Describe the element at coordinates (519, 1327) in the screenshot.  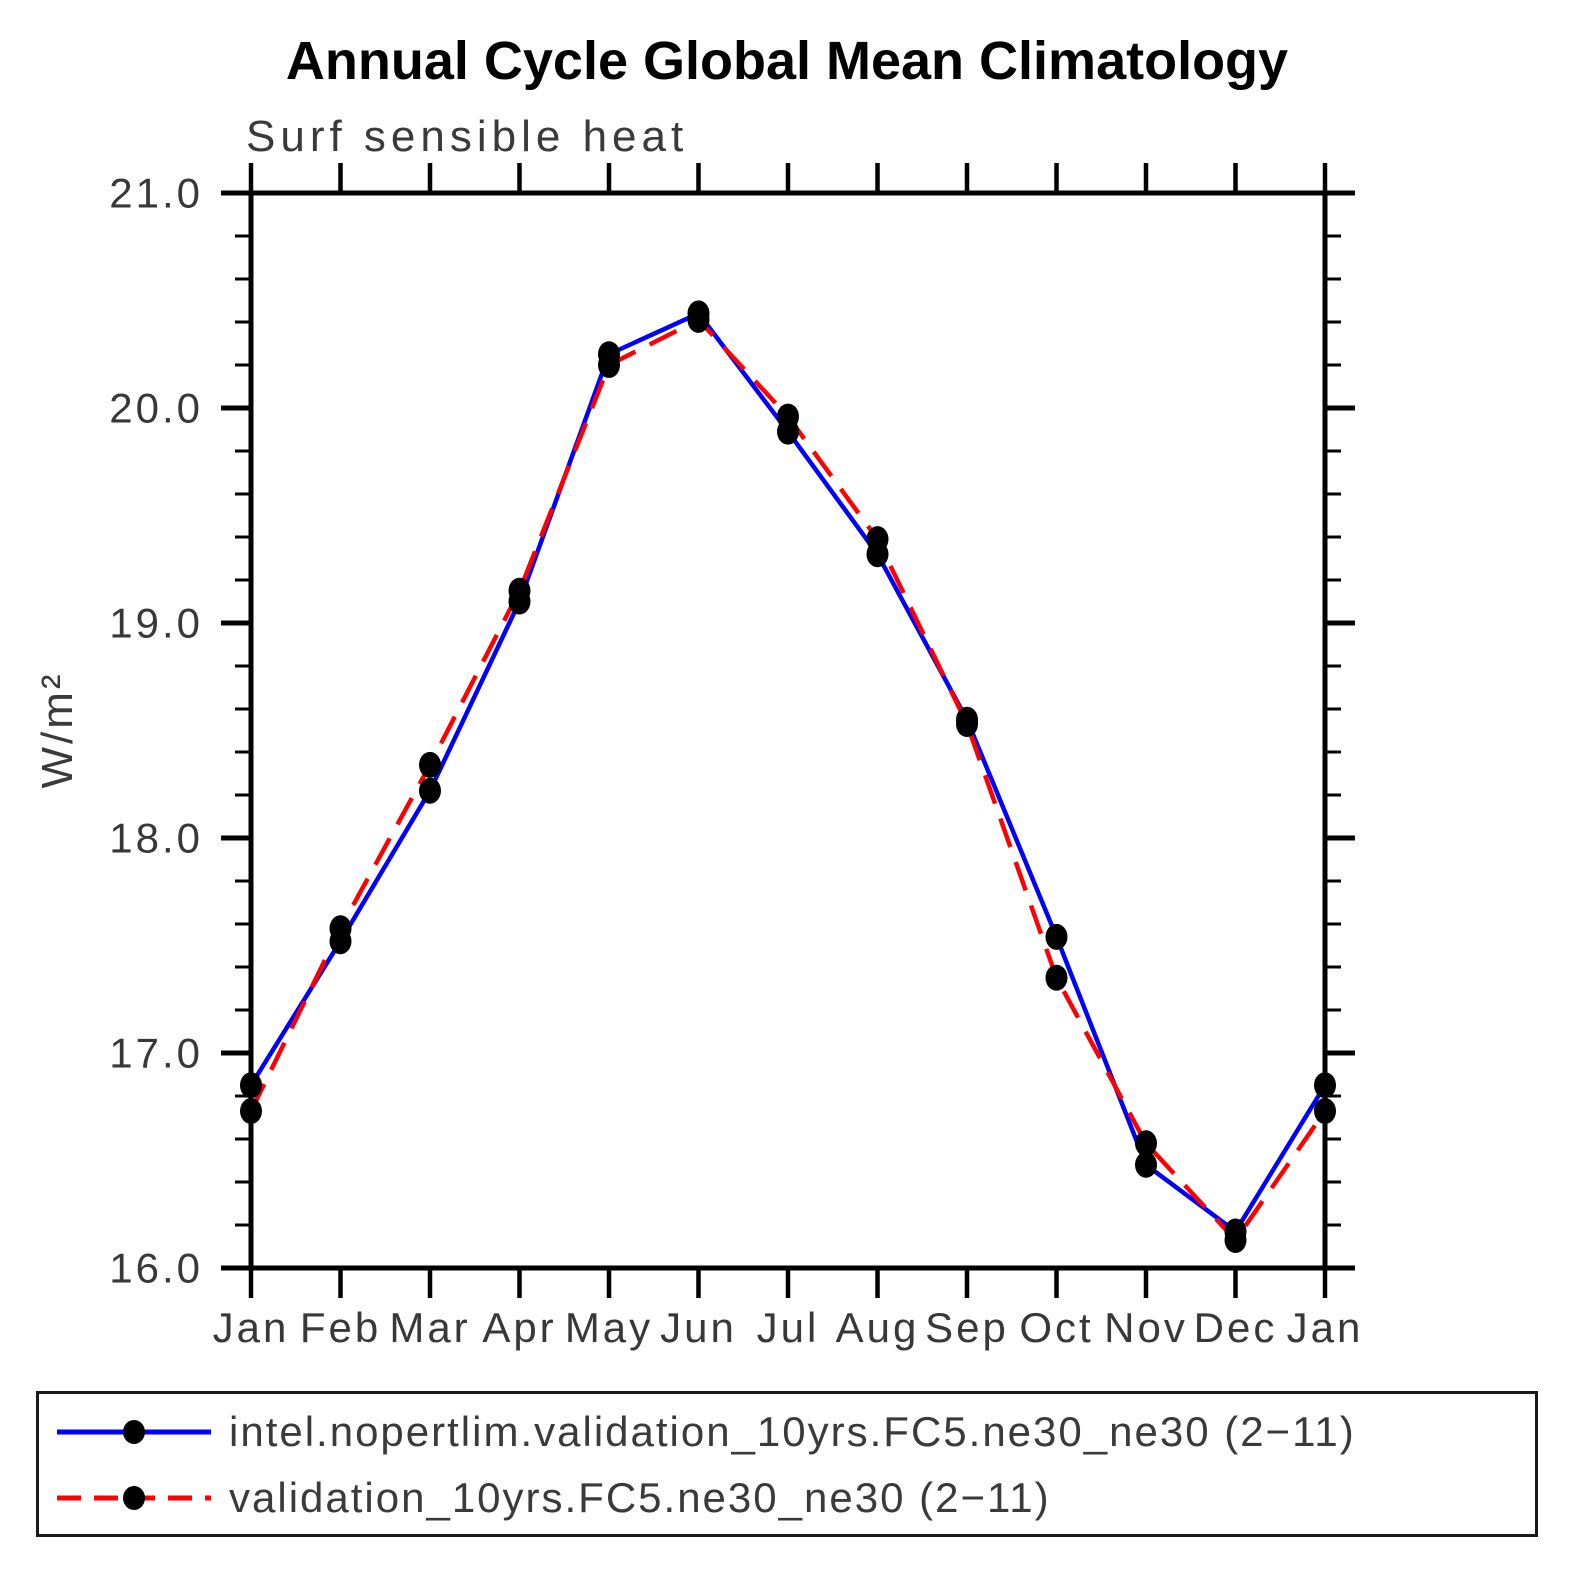
I see `x-tick-label: Apr` at that location.